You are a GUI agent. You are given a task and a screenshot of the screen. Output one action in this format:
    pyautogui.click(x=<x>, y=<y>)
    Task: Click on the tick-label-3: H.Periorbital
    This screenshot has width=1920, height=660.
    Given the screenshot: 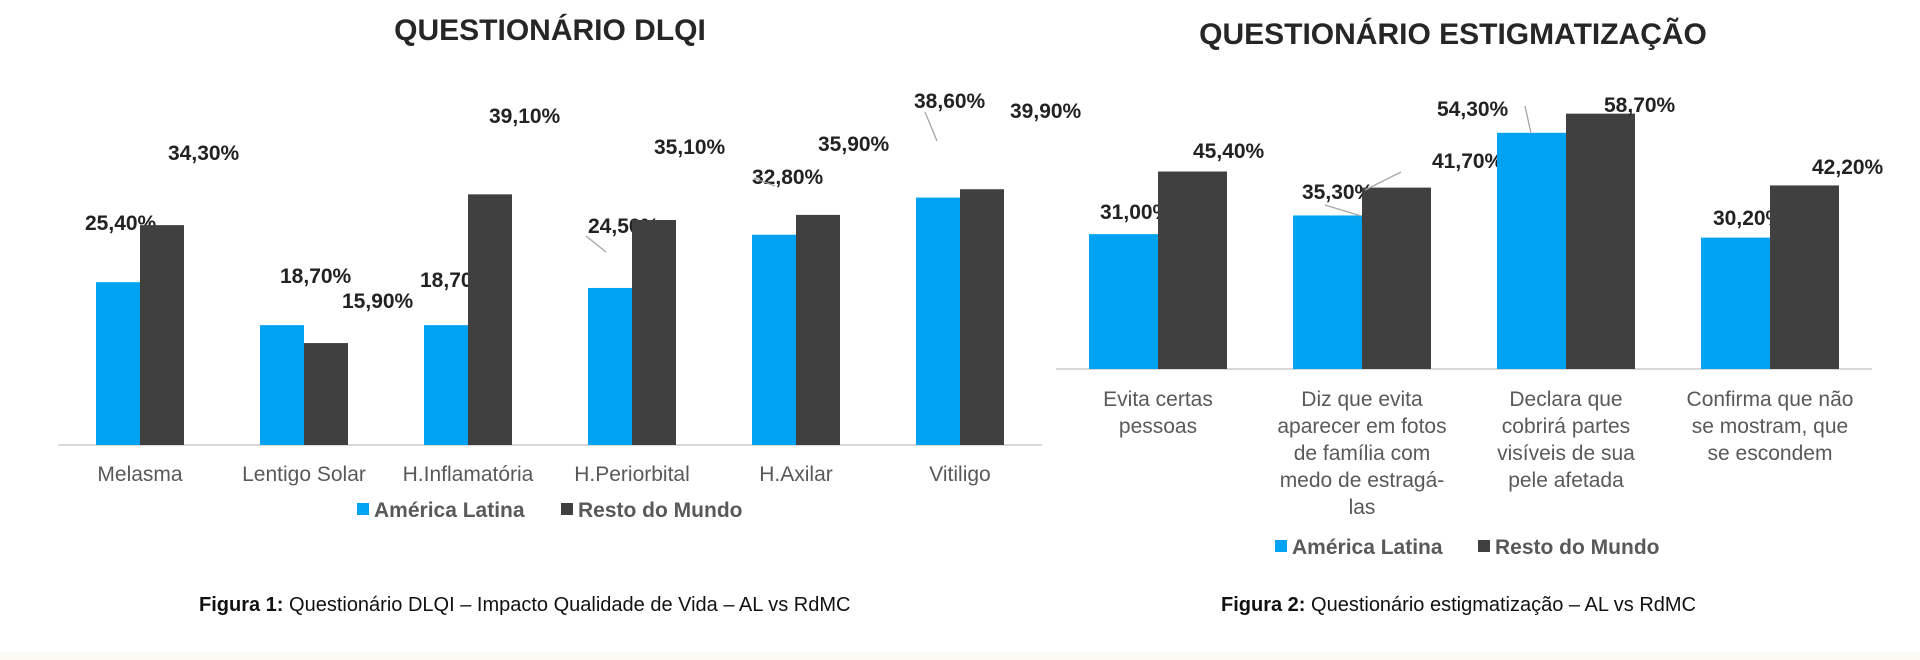 What is the action you would take?
    pyautogui.click(x=632, y=474)
    